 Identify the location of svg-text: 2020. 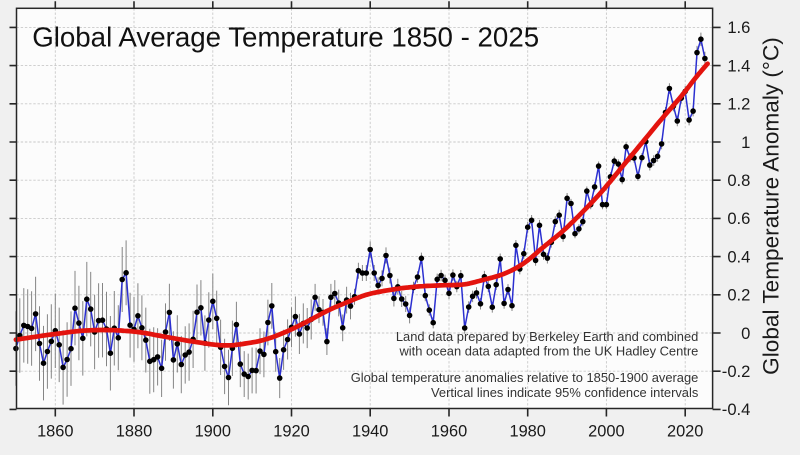
(685, 432).